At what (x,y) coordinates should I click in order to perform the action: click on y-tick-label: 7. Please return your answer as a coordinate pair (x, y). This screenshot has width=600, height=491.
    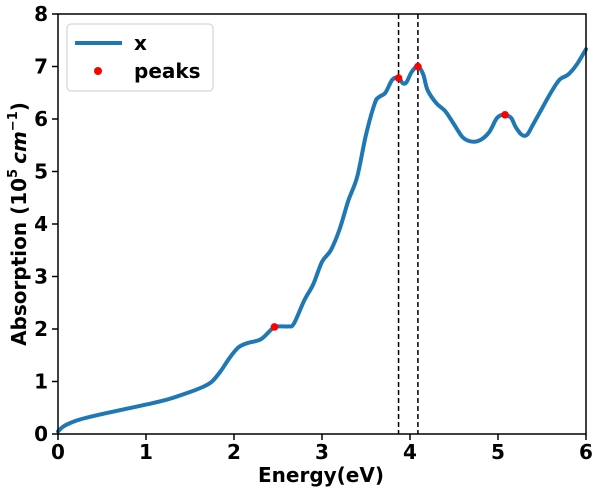
    Looking at the image, I should click on (41, 67).